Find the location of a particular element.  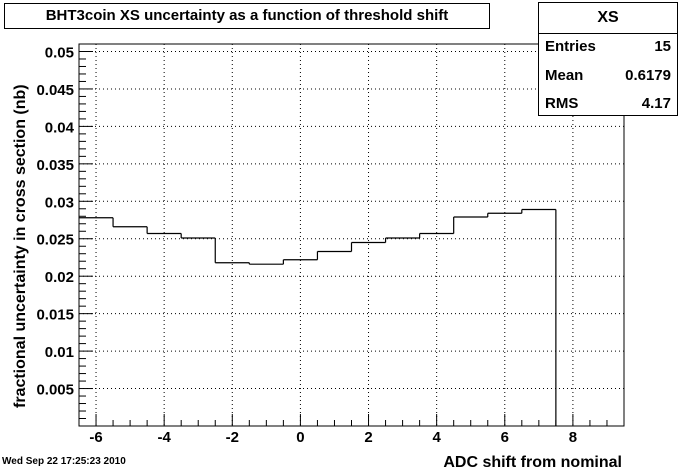

stats-title: XS is located at coordinates (608, 18).